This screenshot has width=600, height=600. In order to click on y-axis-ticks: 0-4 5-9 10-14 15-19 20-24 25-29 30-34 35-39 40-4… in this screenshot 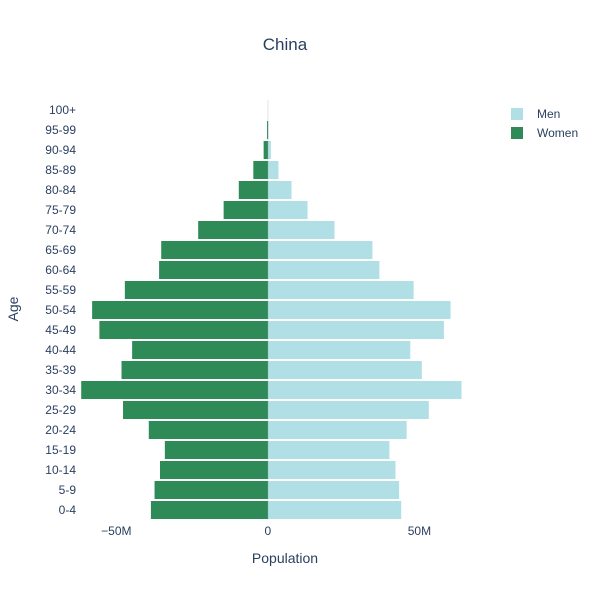, I will do `click(60, 310)`.